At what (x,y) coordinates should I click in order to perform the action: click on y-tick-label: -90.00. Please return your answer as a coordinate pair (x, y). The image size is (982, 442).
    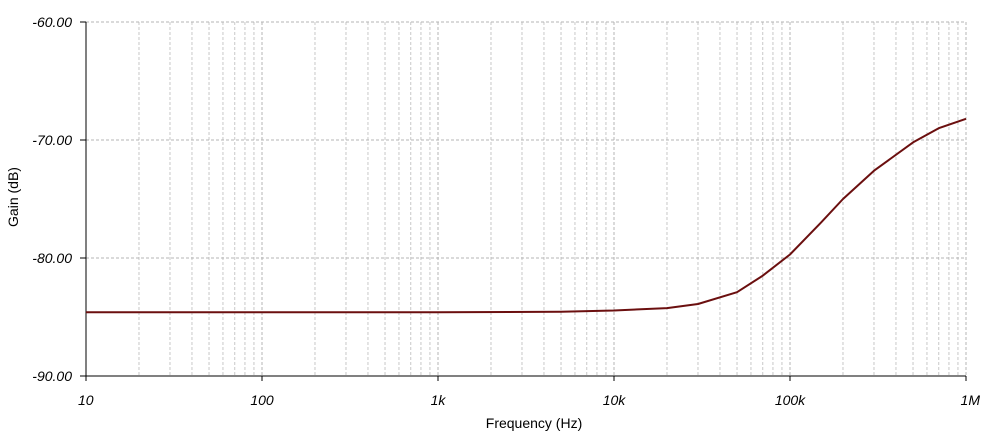
    Looking at the image, I should click on (52, 376).